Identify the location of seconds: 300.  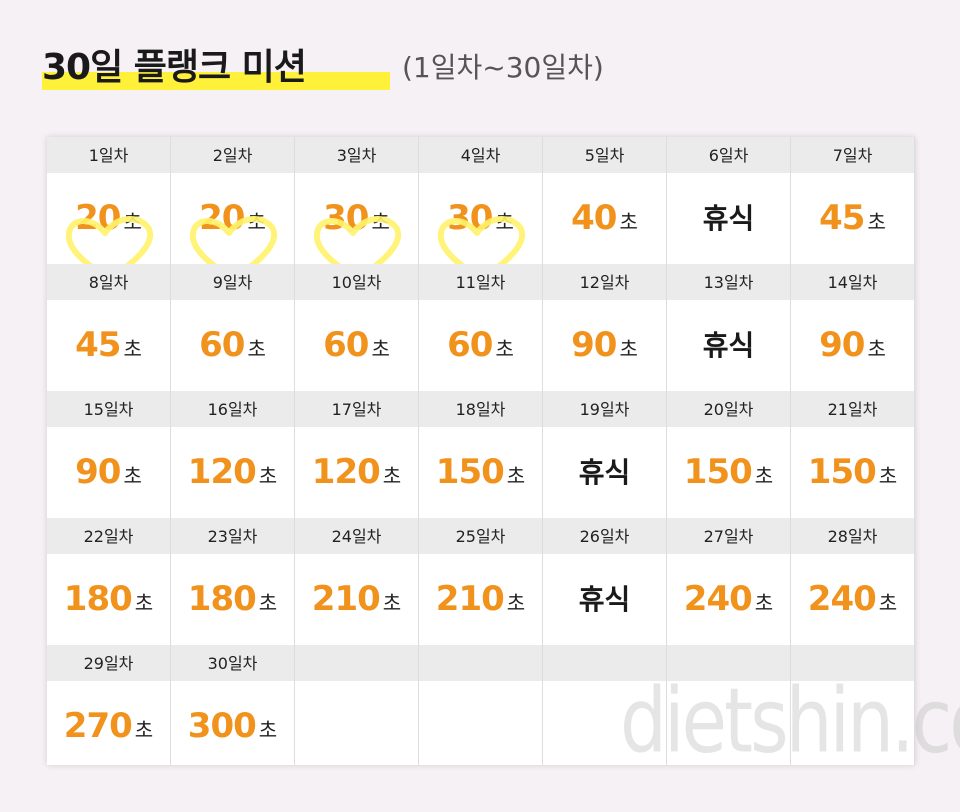
(222, 726).